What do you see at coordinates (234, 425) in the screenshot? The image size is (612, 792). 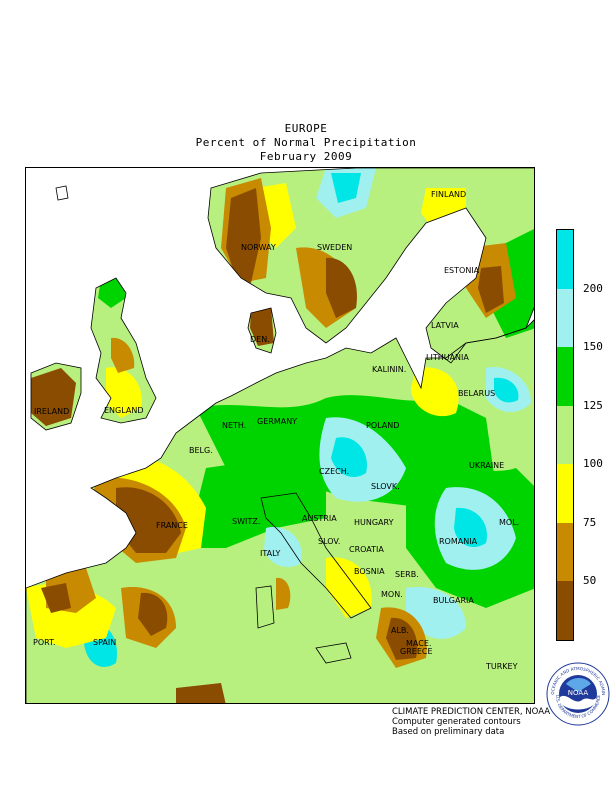 I see `label-neth: NETH.` at bounding box center [234, 425].